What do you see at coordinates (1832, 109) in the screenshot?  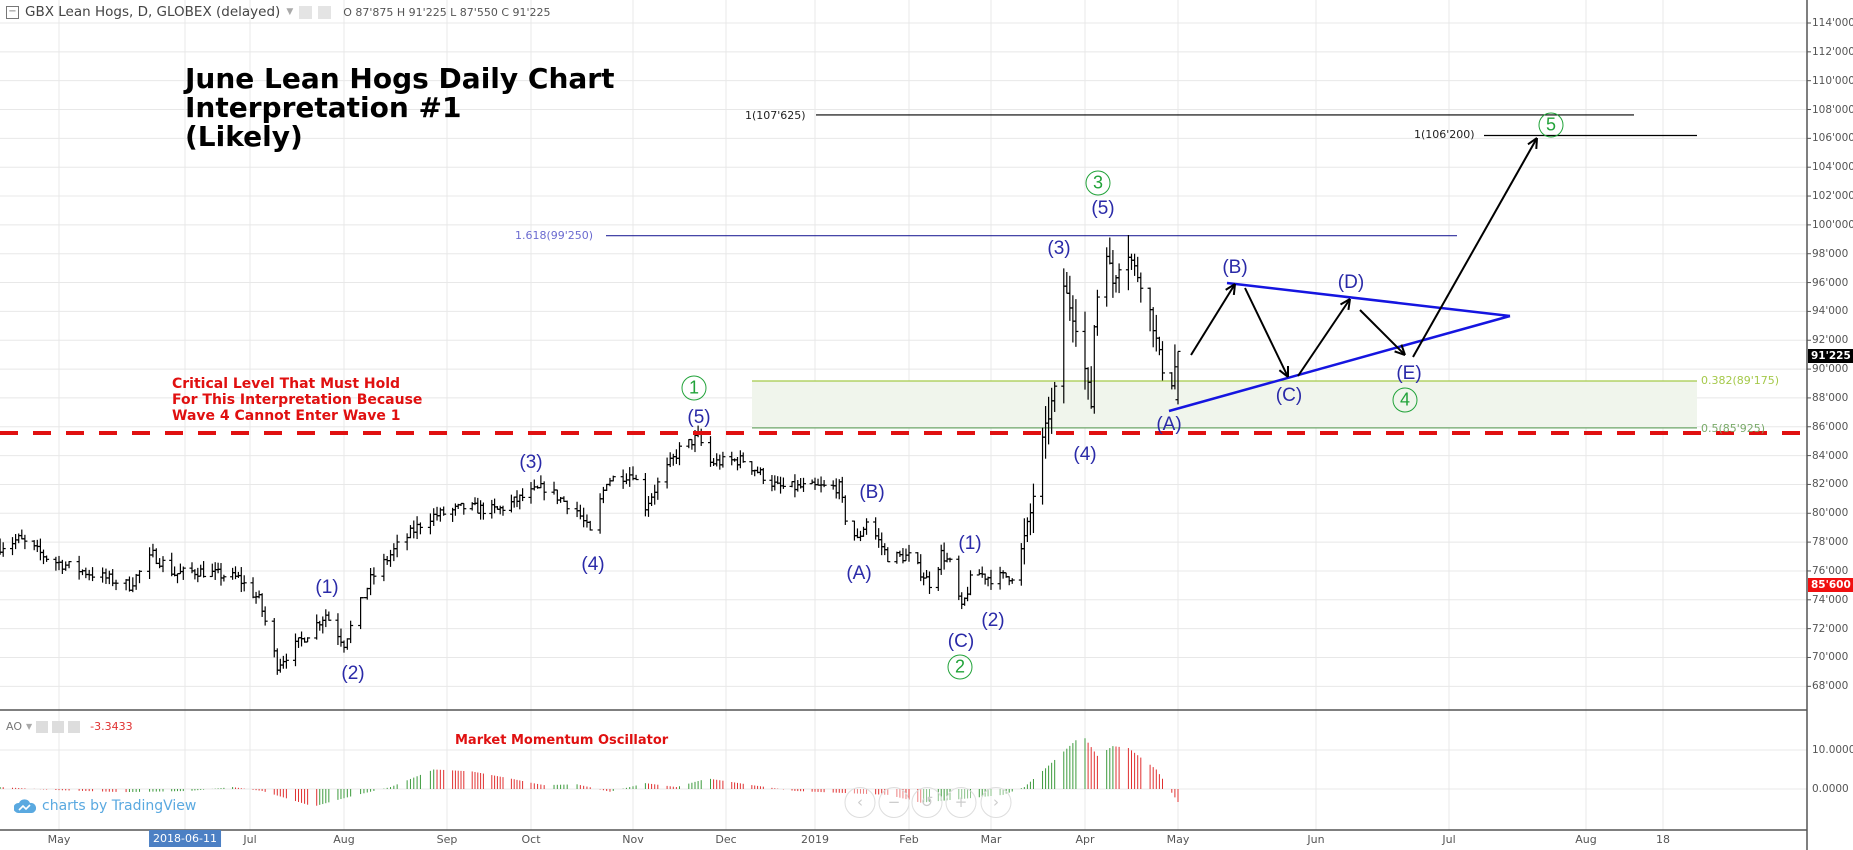 I see `price-axis-label: 108'000` at bounding box center [1832, 109].